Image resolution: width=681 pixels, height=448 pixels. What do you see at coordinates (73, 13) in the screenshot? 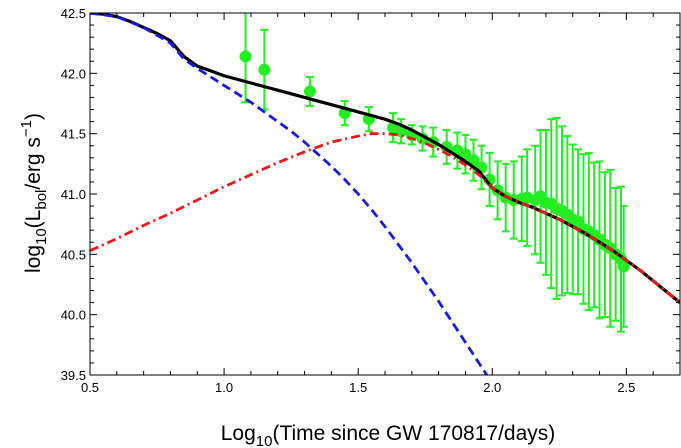
I see `y-tick-label: 42.5` at bounding box center [73, 13].